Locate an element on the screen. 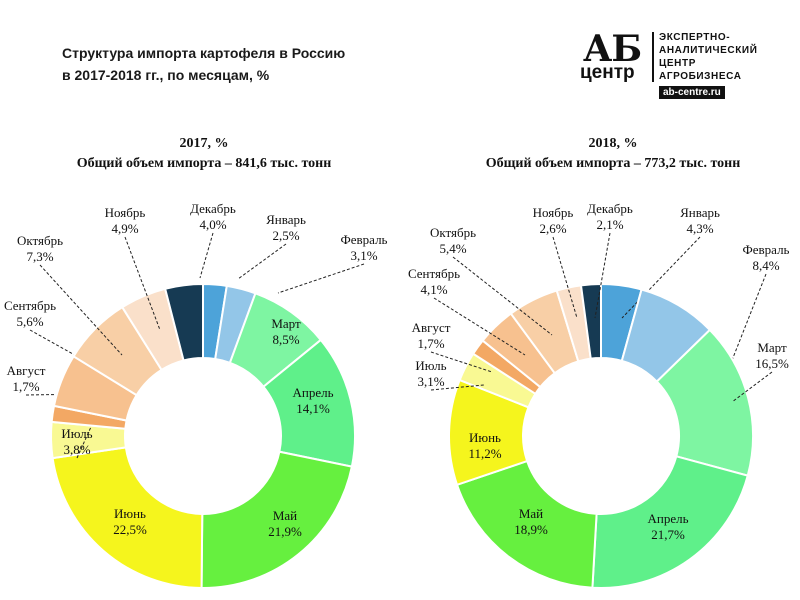 The image size is (800, 600). slice-label-2017-0: Январь is located at coordinates (286, 219).